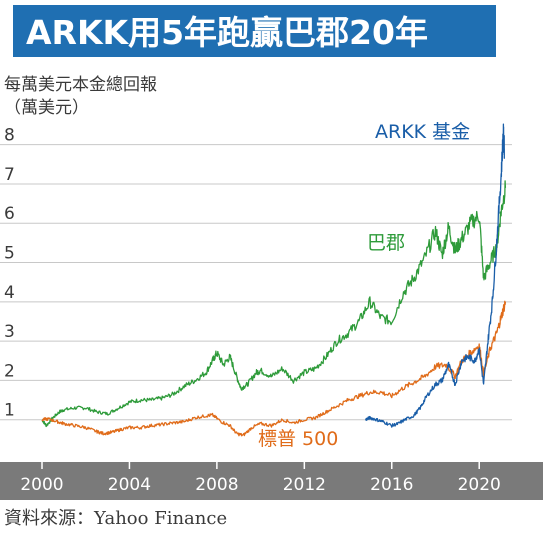 The height and width of the screenshot is (536, 543). What do you see at coordinates (9, 273) in the screenshot?
I see `y-axis-ticks: 1 2 3 4 5 6 7 8` at bounding box center [9, 273].